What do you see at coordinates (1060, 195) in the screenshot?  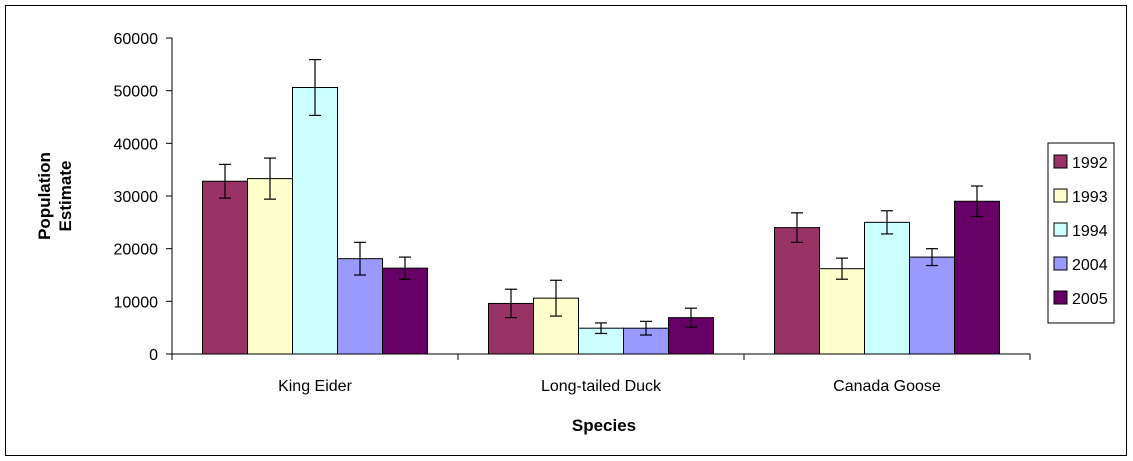 I see `legend-swatch-1993` at bounding box center [1060, 195].